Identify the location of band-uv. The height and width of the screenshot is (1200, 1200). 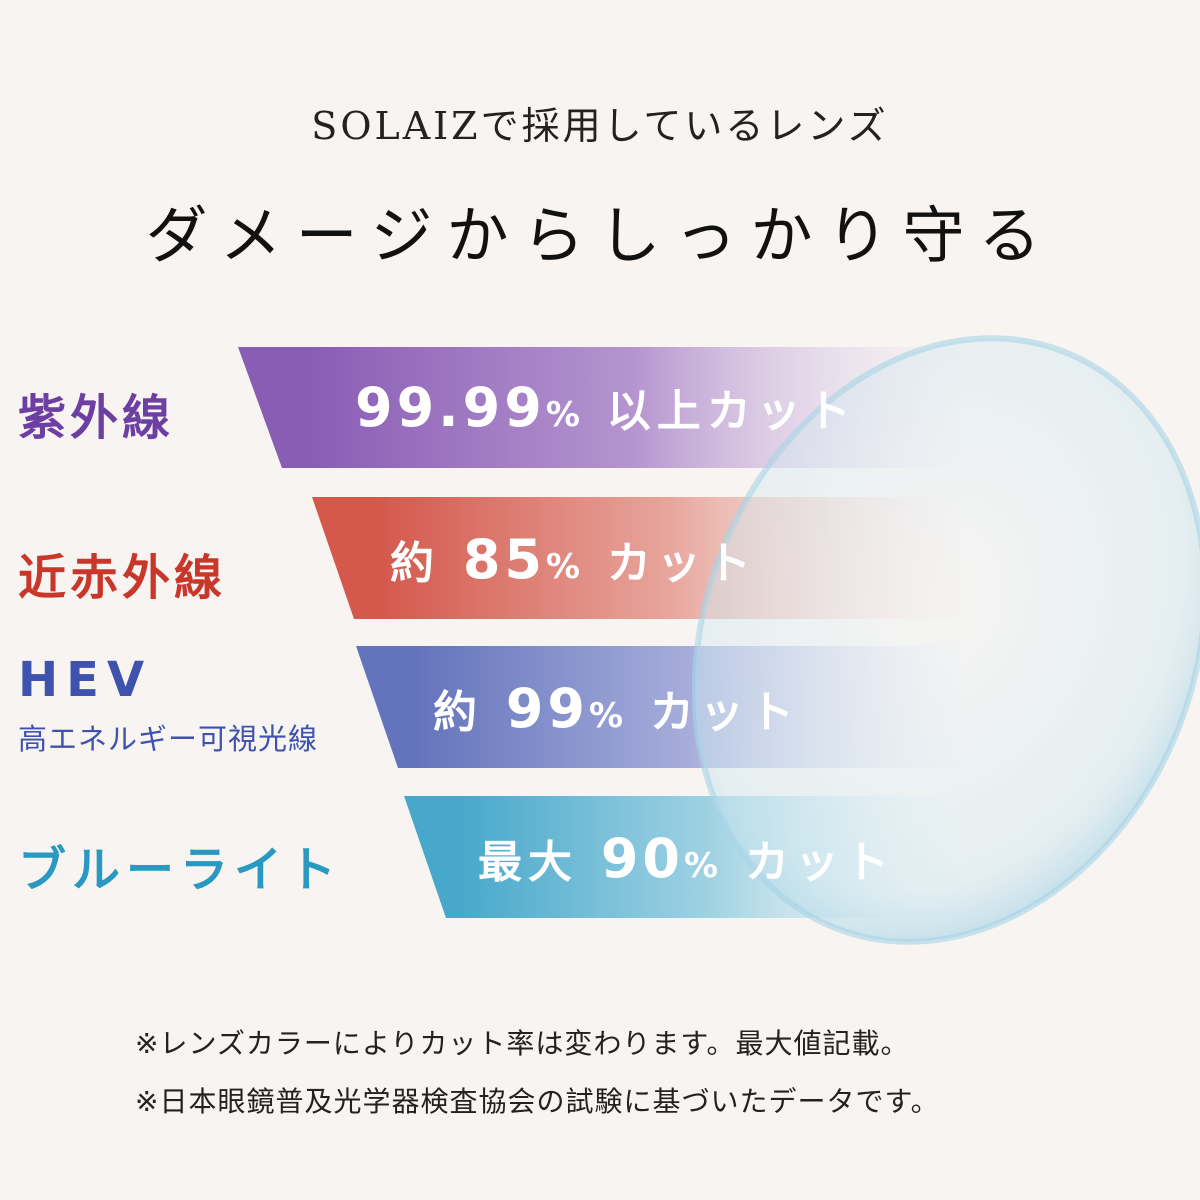
(599, 407).